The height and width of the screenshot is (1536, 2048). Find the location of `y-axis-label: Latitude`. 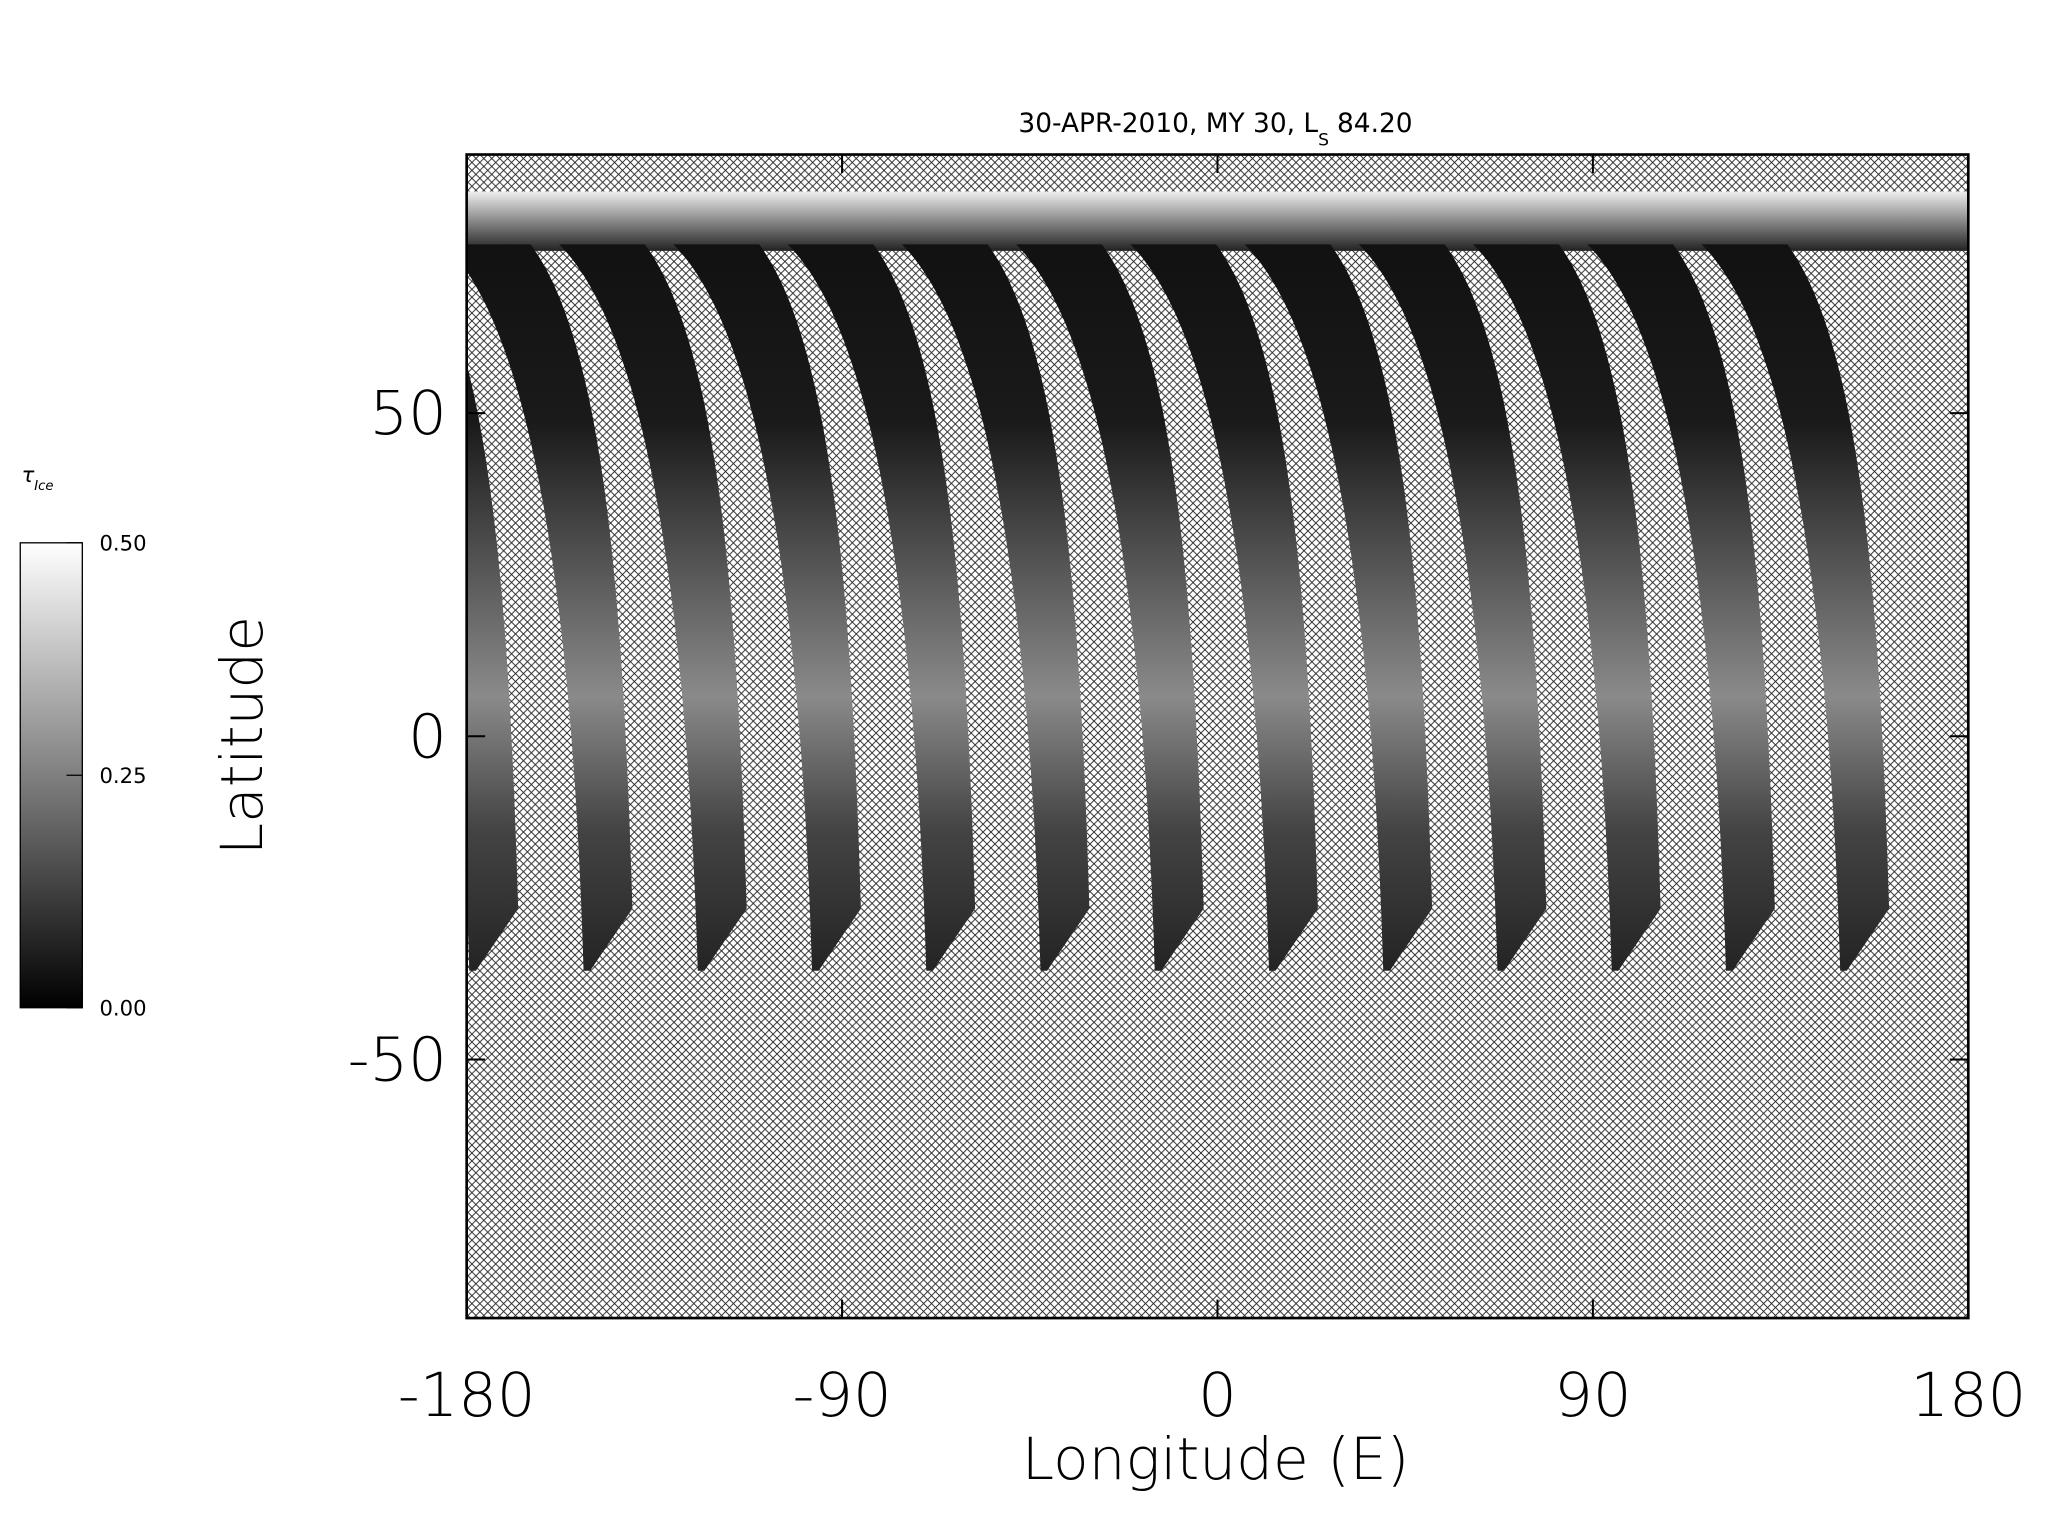

y-axis-label: Latitude is located at coordinates (242, 735).